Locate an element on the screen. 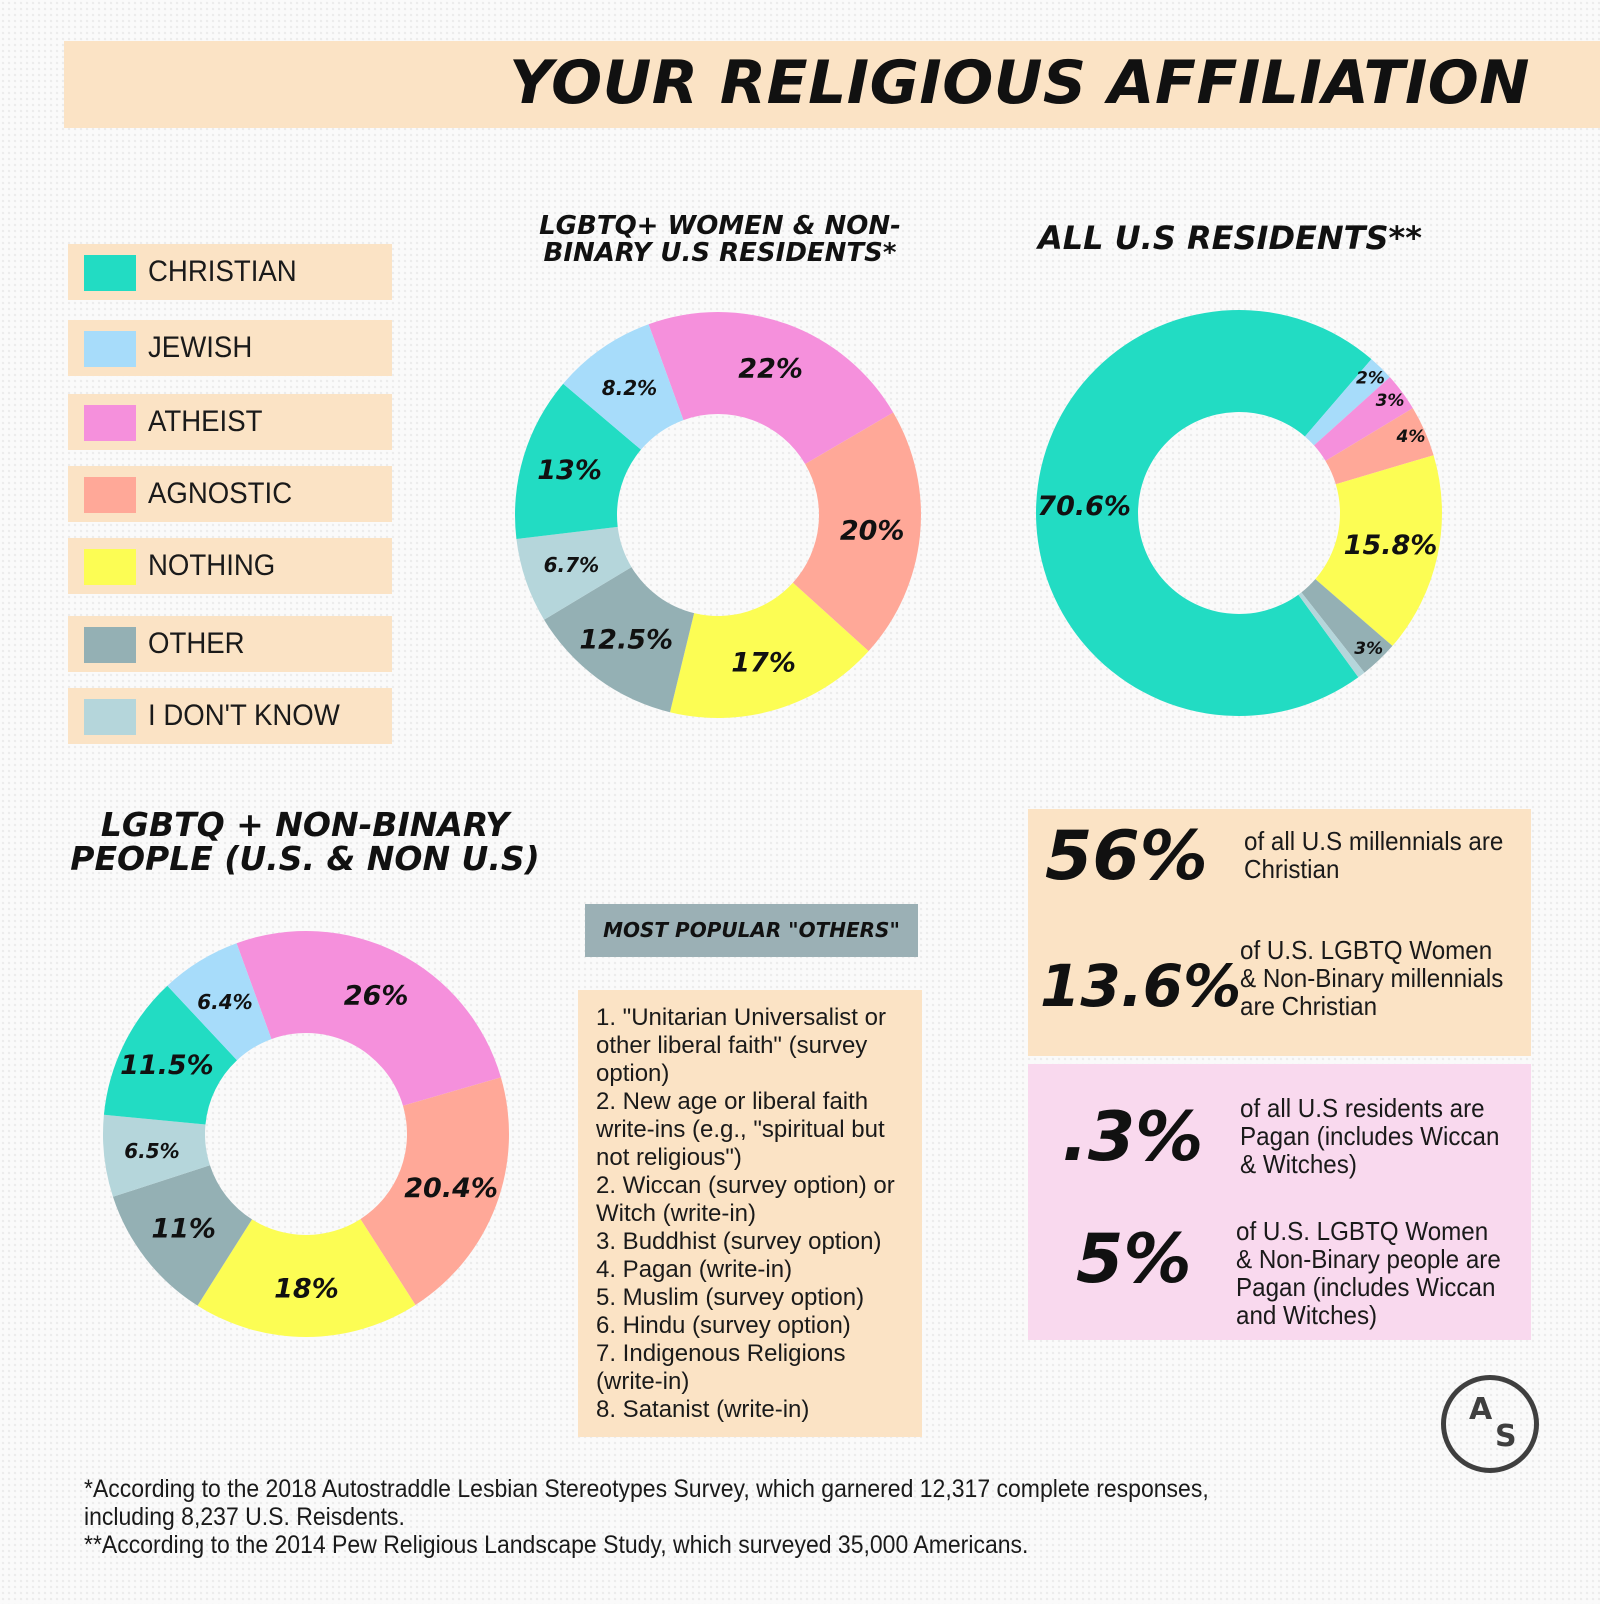  legend-label: AGNOSTIC is located at coordinates (220, 493).